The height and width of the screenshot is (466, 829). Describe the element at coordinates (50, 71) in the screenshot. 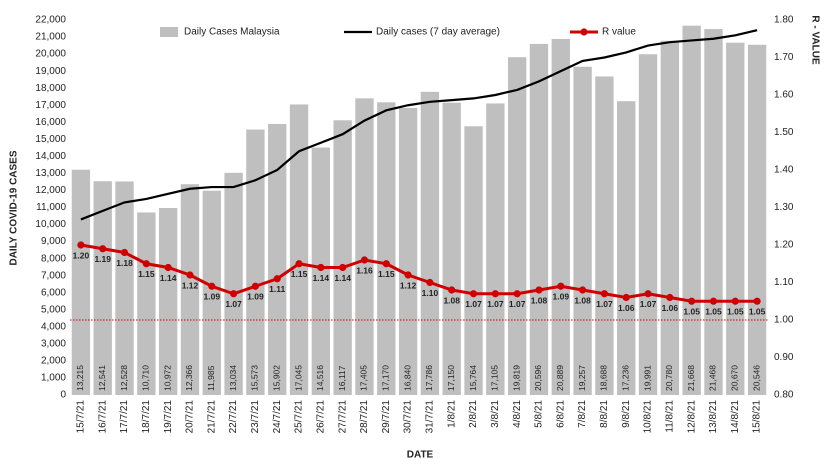

I see `y-tick-label: 19,000` at that location.